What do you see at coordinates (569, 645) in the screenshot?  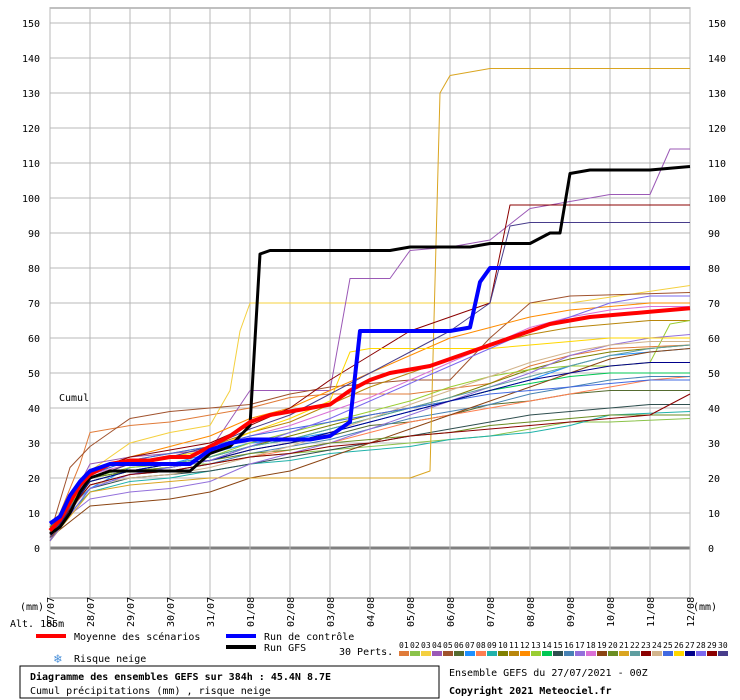 I see `member-legend-number: 16` at bounding box center [569, 645].